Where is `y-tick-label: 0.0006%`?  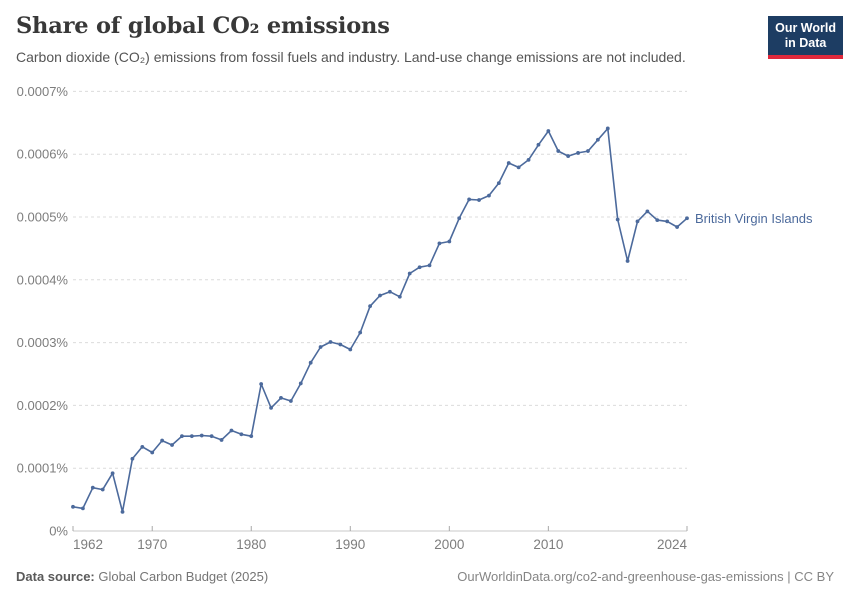 y-tick-label: 0.0006% is located at coordinates (43, 154).